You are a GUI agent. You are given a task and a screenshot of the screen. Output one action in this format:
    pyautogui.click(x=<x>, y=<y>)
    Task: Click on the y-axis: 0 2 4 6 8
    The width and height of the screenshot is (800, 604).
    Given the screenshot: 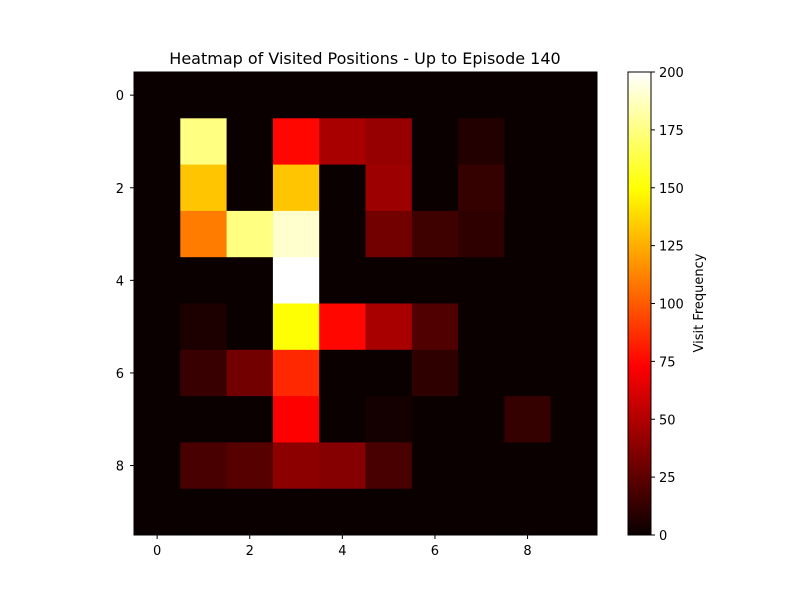 What is the action you would take?
    pyautogui.click(x=125, y=282)
    